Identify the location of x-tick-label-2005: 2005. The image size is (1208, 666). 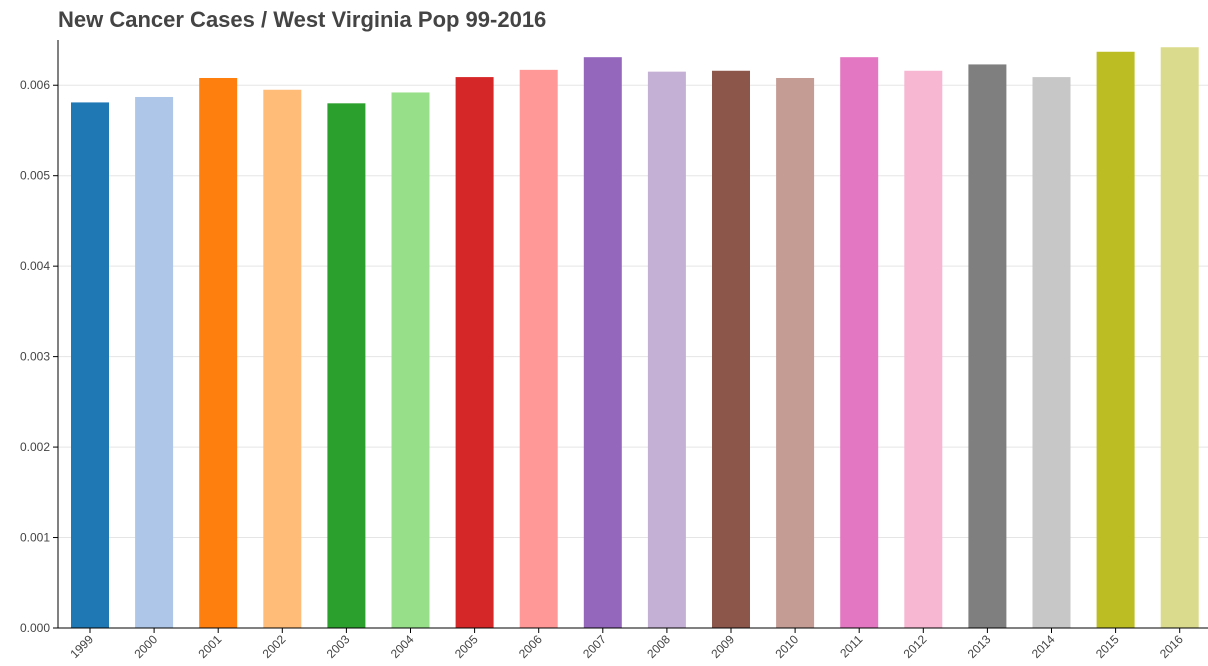
(466, 646).